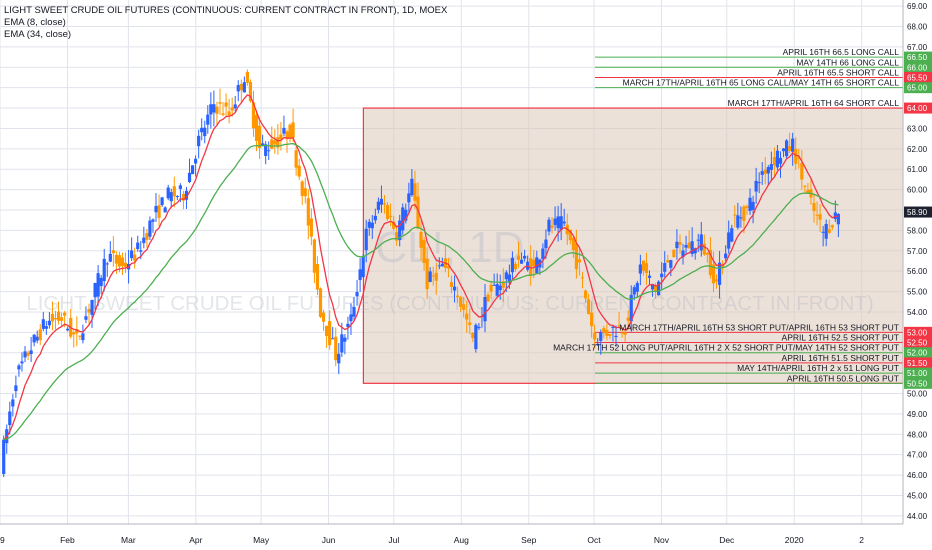  What do you see at coordinates (917, 230) in the screenshot?
I see `price-tick-label: 58.00` at bounding box center [917, 230].